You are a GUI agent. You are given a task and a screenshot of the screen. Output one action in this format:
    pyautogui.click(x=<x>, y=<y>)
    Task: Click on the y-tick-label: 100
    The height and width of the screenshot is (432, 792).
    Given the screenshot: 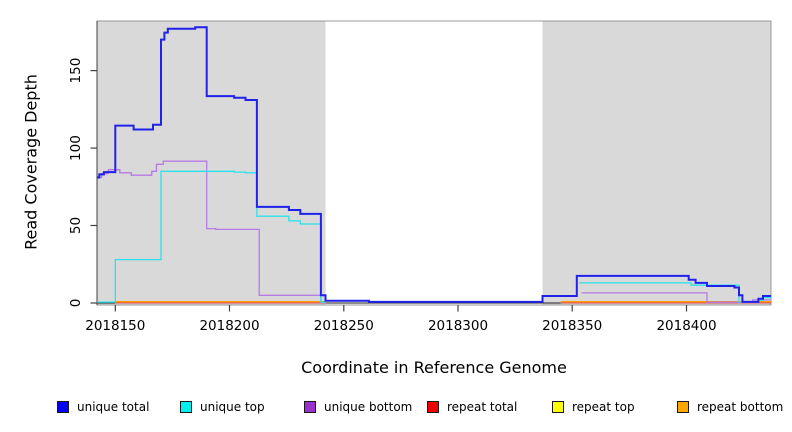 What is the action you would take?
    pyautogui.click(x=76, y=148)
    